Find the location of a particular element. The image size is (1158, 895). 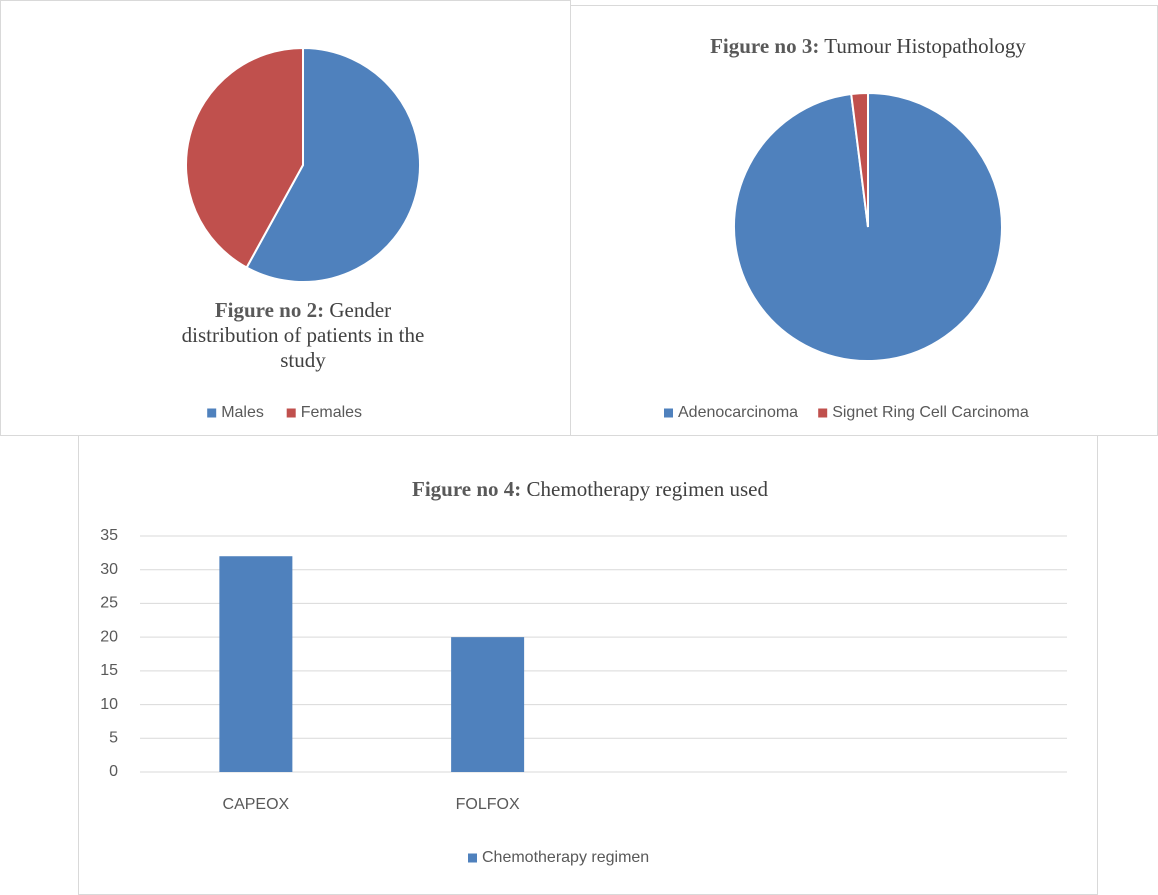

legend-label: Females is located at coordinates (331, 412).